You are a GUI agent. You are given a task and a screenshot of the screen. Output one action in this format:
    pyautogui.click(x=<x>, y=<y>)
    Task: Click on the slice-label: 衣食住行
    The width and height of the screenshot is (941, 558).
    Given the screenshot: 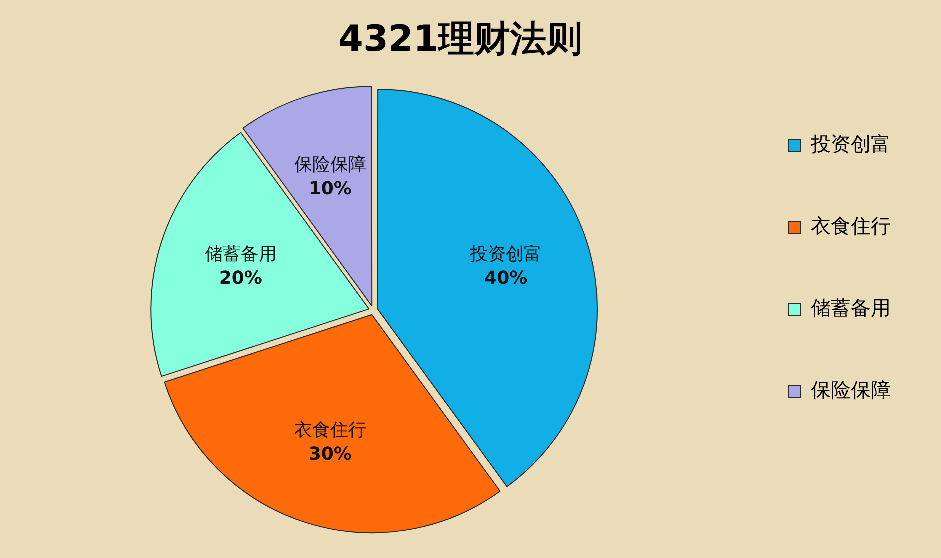 What is the action you would take?
    pyautogui.click(x=330, y=430)
    